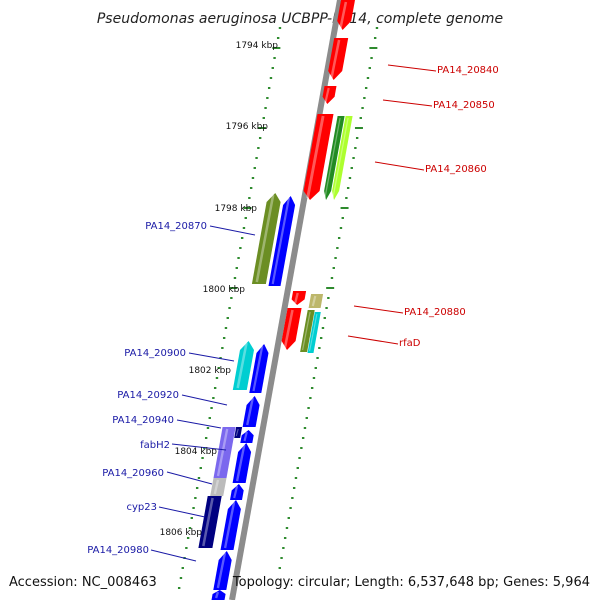 The height and width of the screenshot is (600, 600). I want to click on gene-label-PA14-20900: PA14_20900, so click(155, 353).